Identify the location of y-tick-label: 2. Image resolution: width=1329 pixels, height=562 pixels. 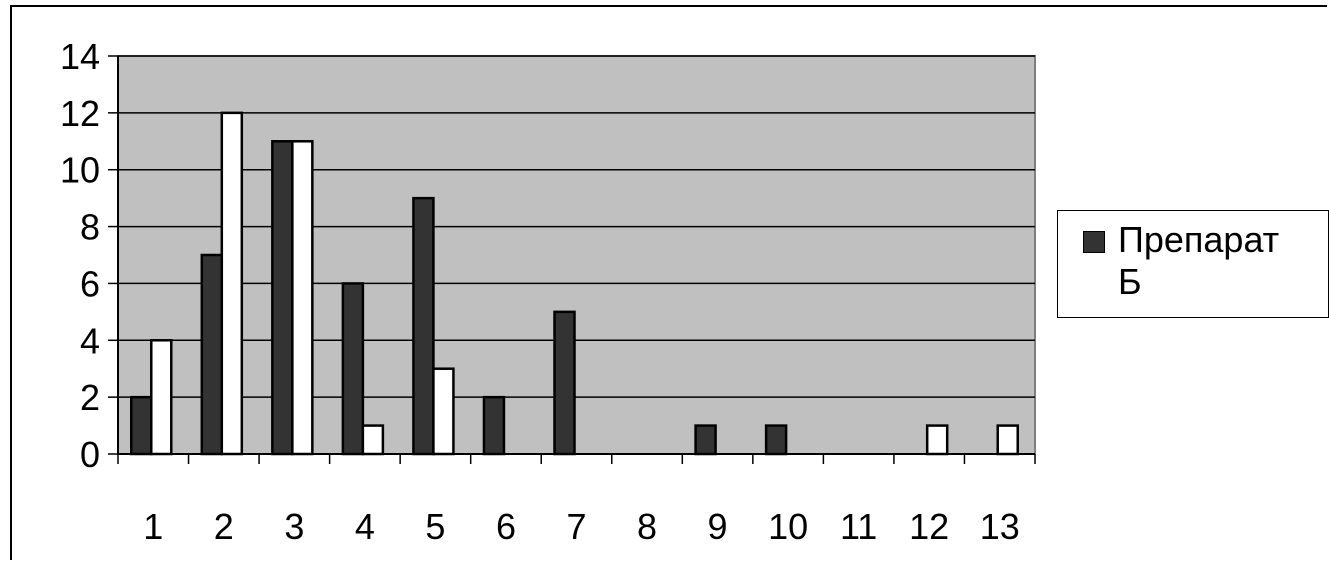
(90, 397).